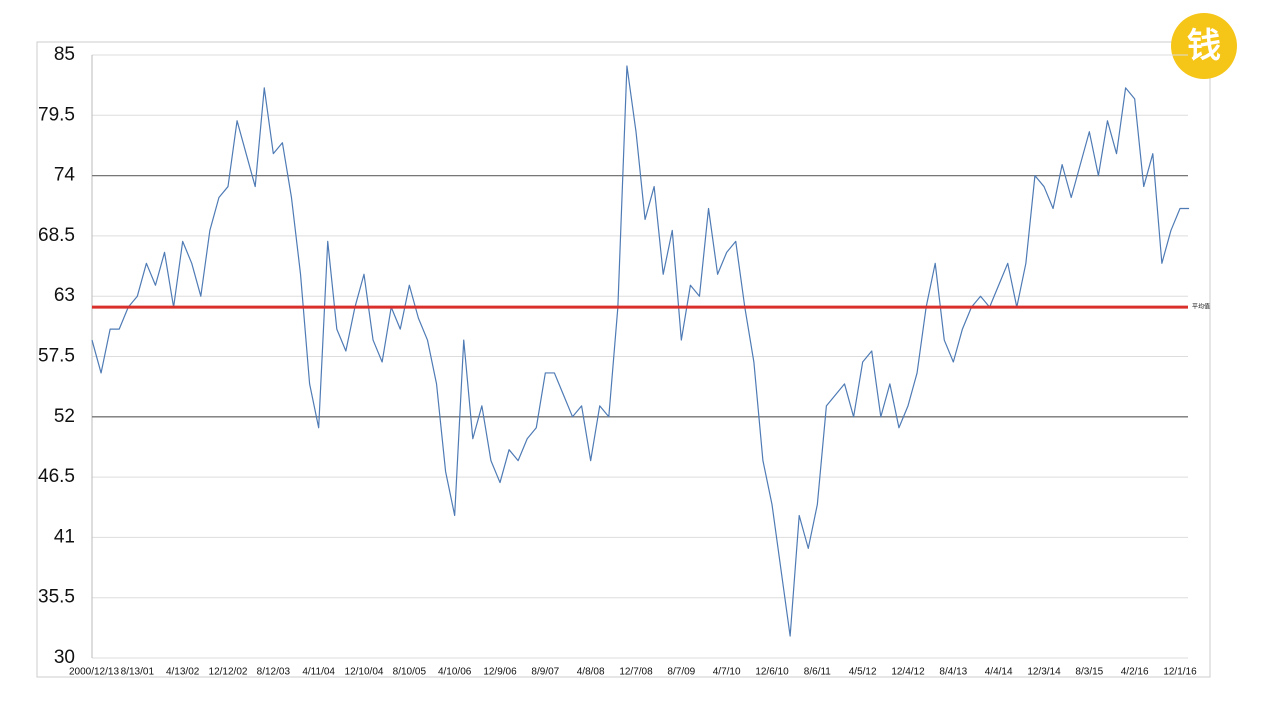 This screenshot has width=1280, height=720. Describe the element at coordinates (64, 657) in the screenshot. I see `y-tick-label: 30` at that location.